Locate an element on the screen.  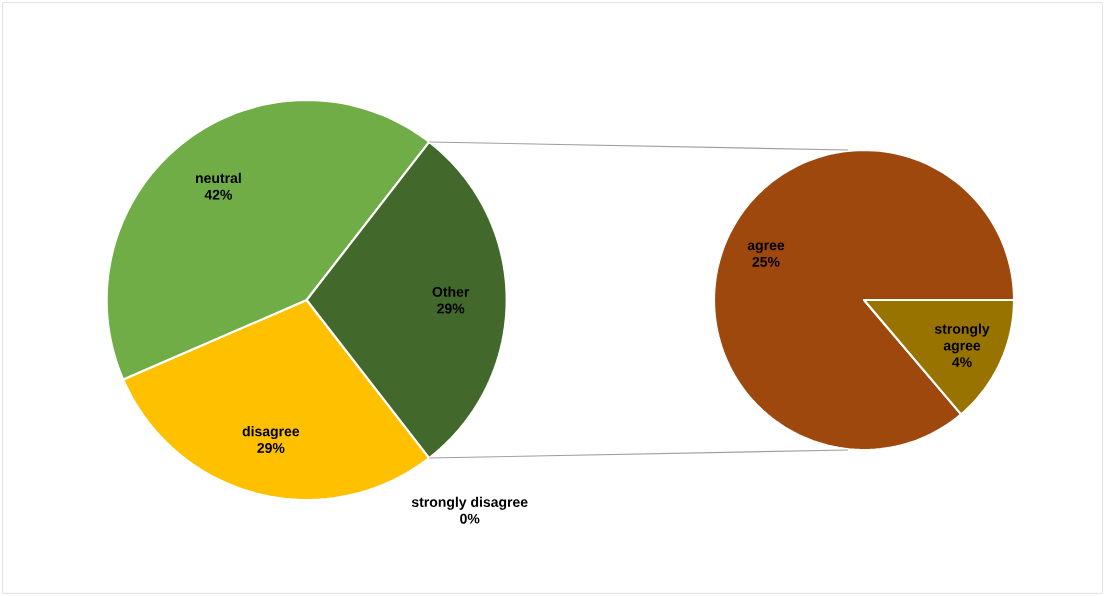
slice-label: agree is located at coordinates (766, 247).